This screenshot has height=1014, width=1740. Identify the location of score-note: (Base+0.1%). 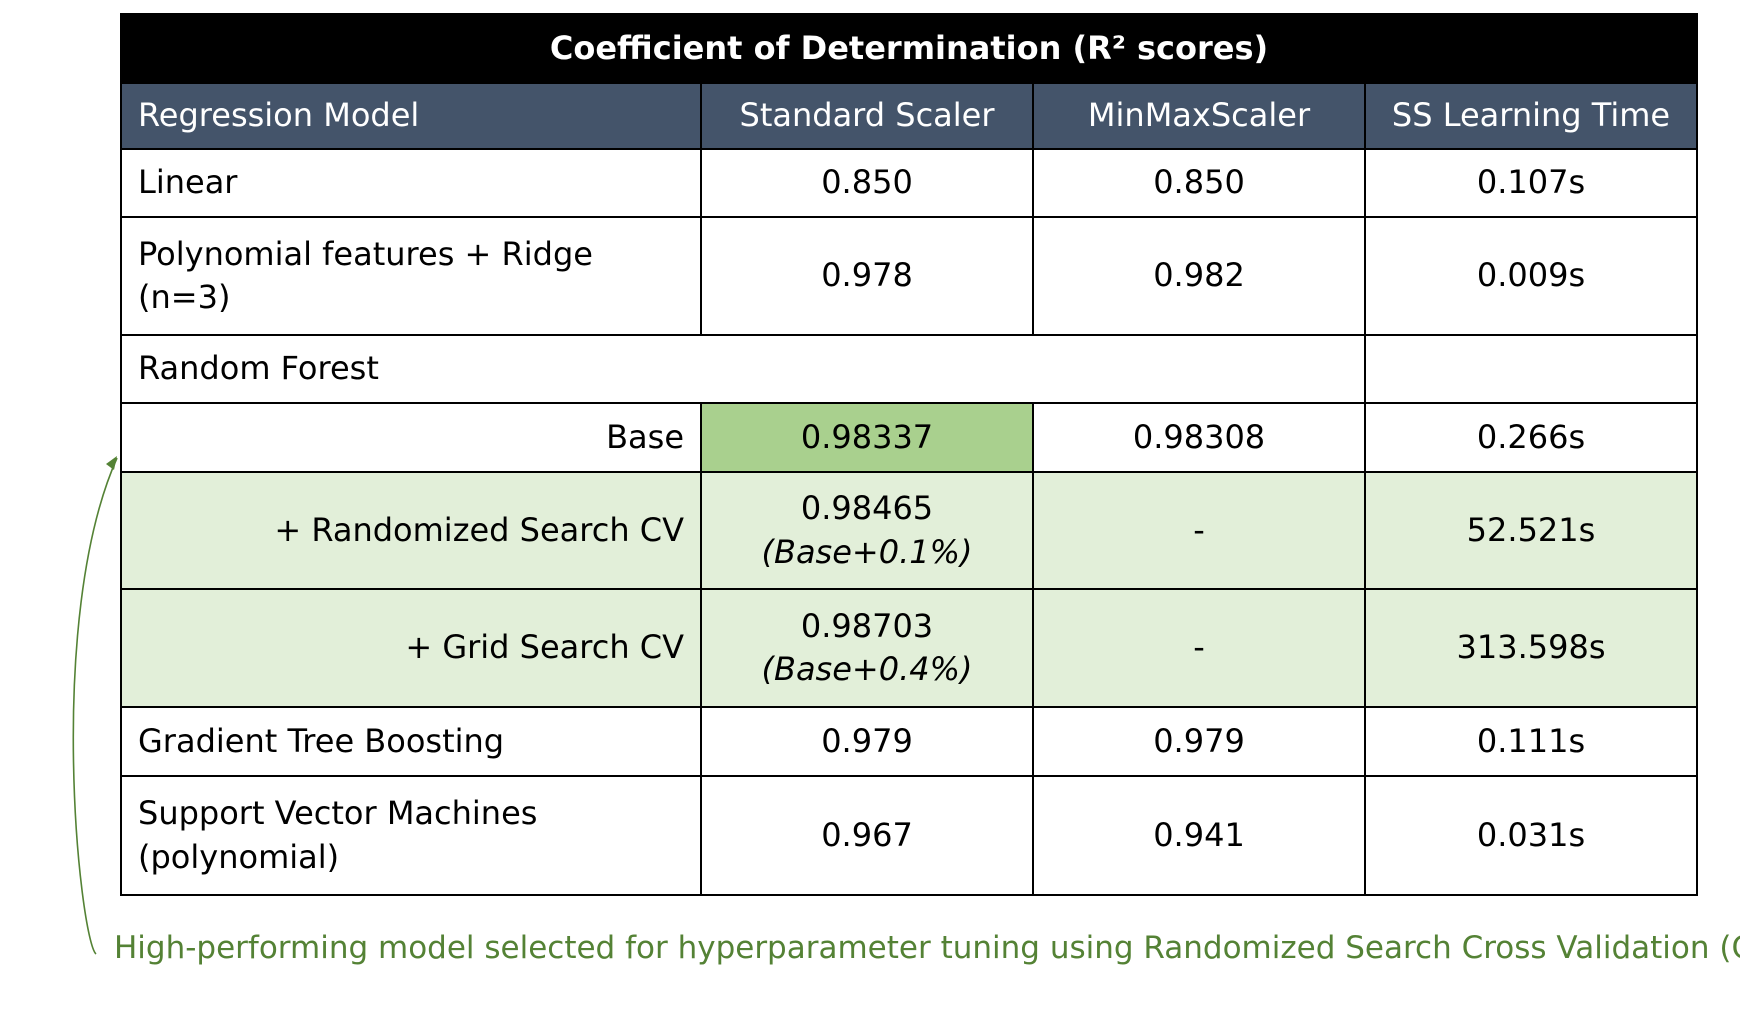
(867, 551).